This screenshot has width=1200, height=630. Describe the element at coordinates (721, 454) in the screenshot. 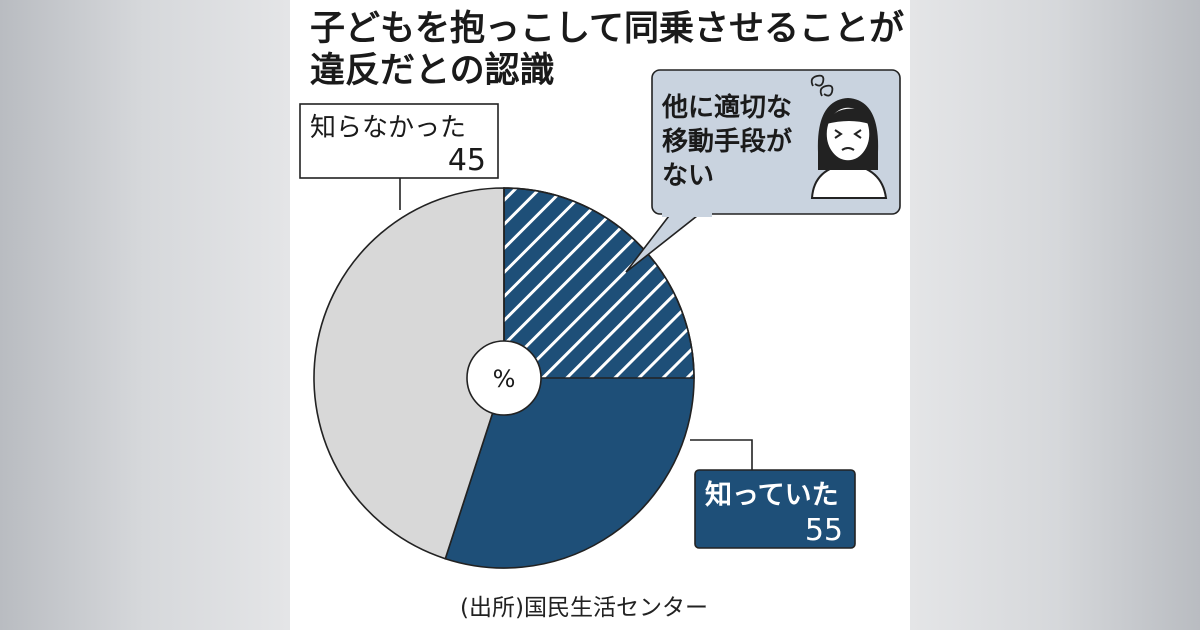

I see `leader-line-known` at that location.